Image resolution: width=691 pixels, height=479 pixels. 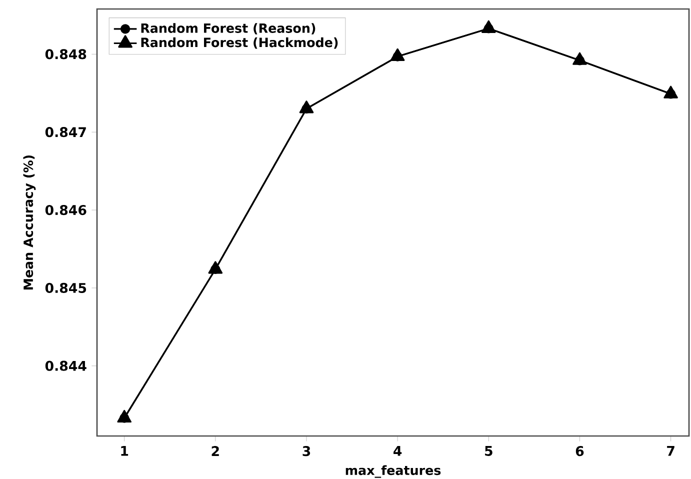 What do you see at coordinates (306, 451) in the screenshot?
I see `x-tick-label: 3` at bounding box center [306, 451].